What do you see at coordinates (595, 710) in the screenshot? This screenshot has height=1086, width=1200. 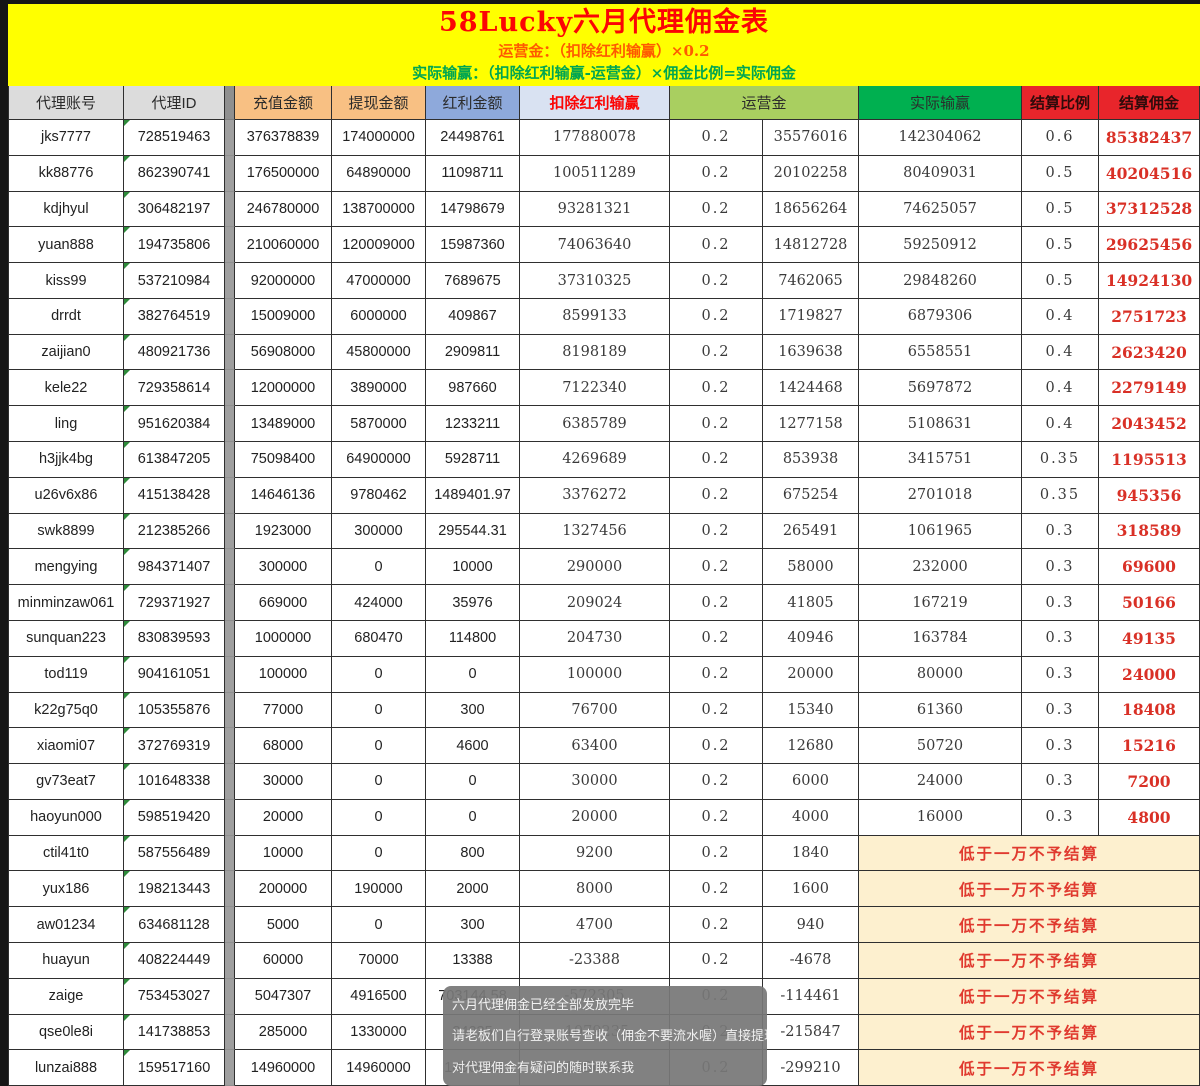 I see `cell-net-after-bonus: 76700` at bounding box center [595, 710].